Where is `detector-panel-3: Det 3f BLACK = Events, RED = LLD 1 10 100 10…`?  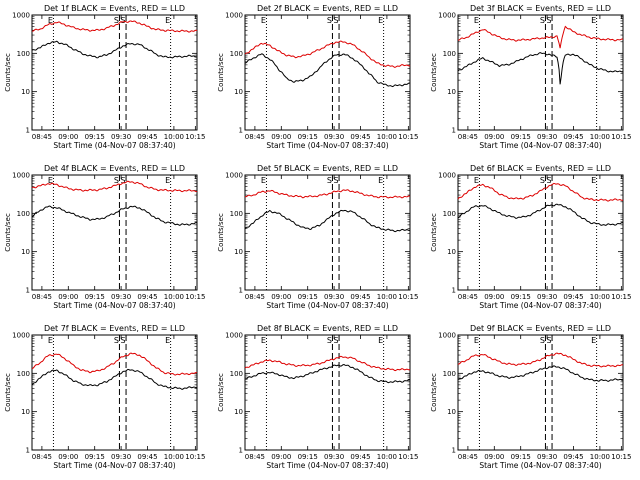 detector-panel-3: Det 3f BLACK = Events, RED = LLD 1 10 100 10… is located at coordinates (530, 77).